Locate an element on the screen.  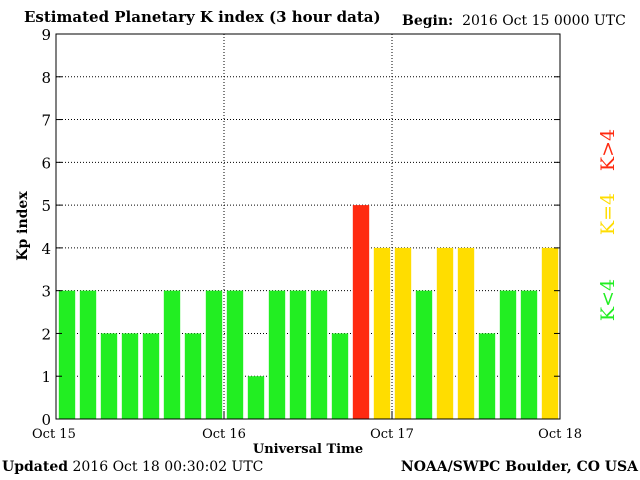
y-tick-label: 0 is located at coordinates (46, 420).